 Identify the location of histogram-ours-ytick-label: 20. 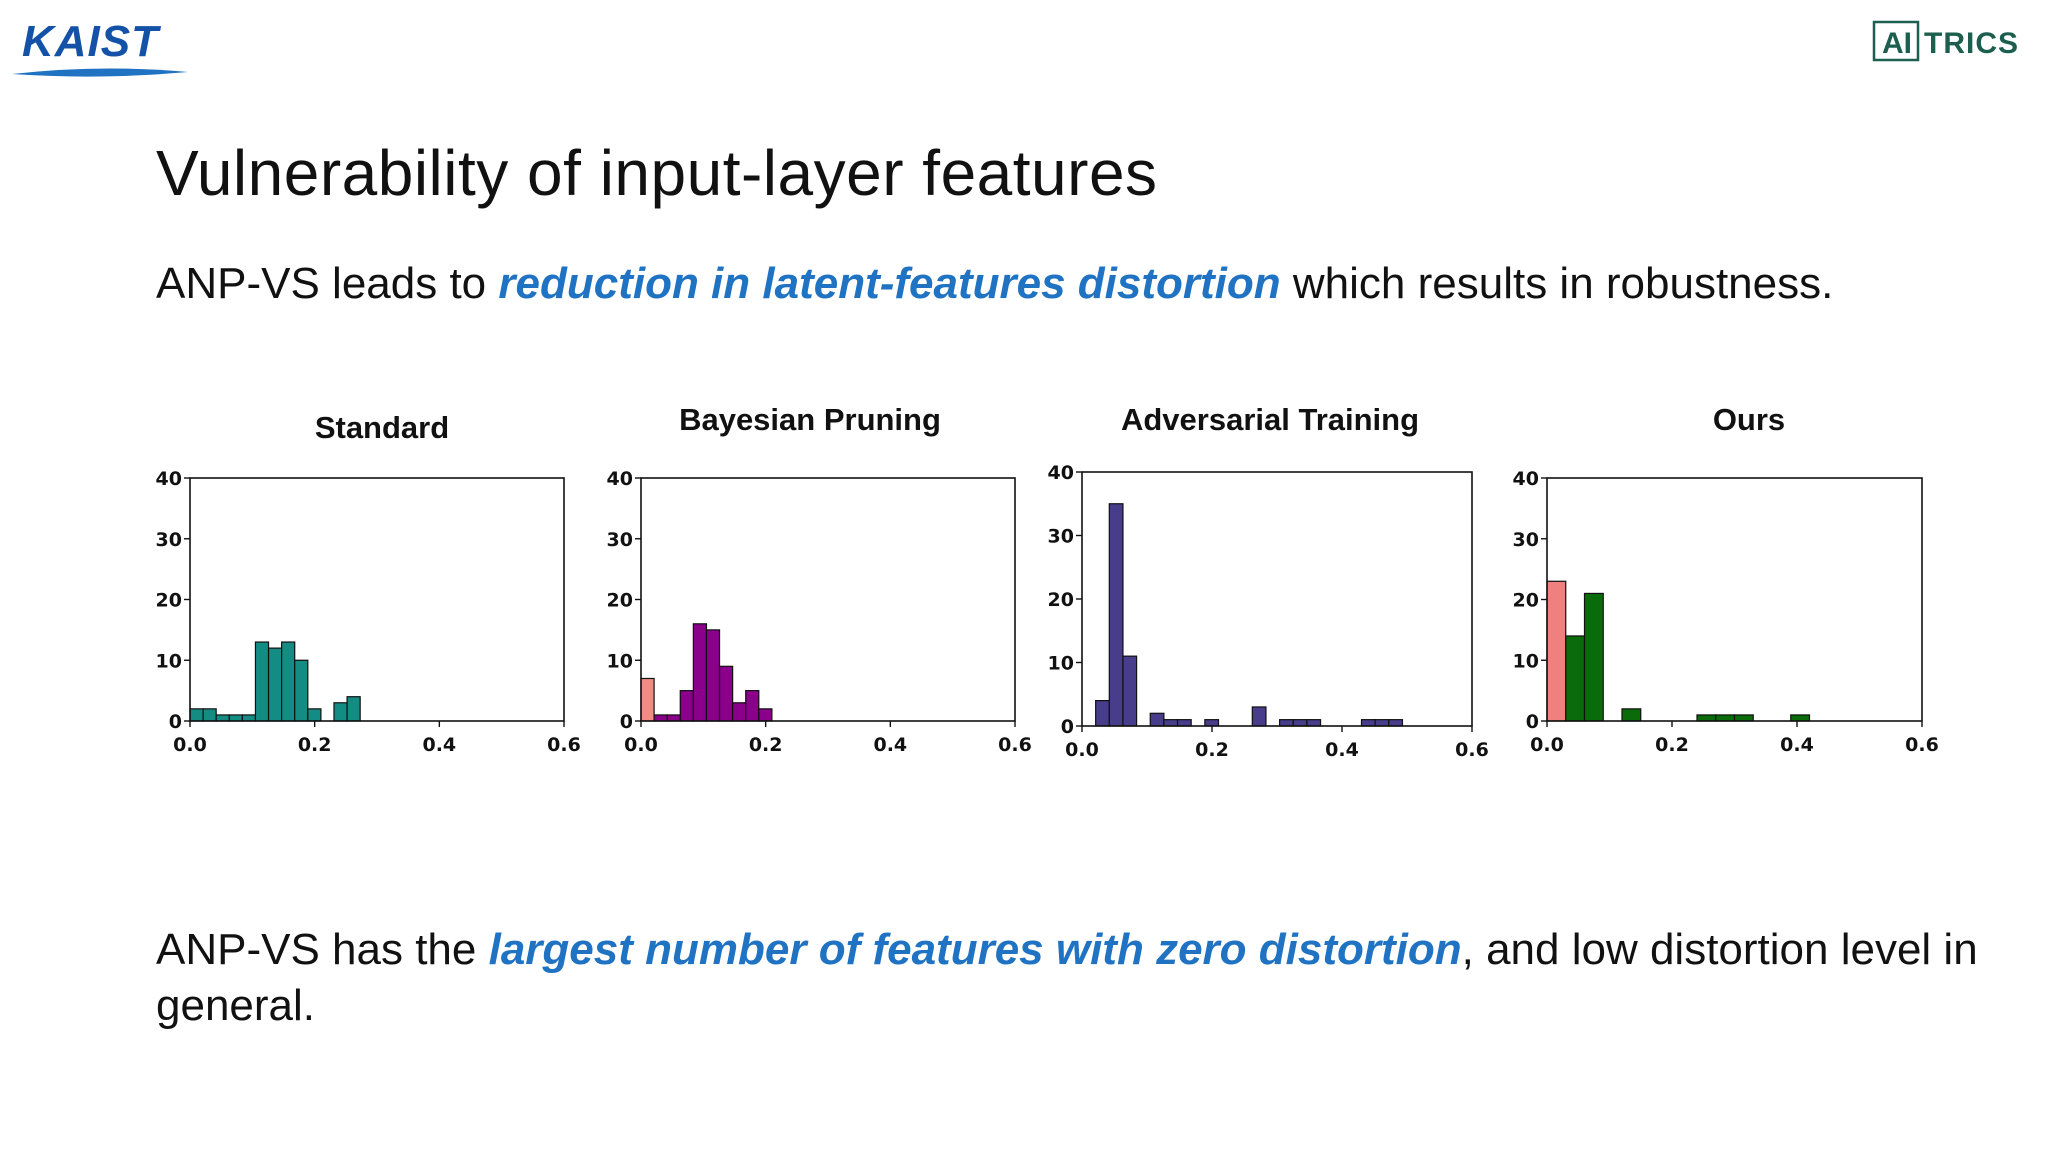
(1526, 601).